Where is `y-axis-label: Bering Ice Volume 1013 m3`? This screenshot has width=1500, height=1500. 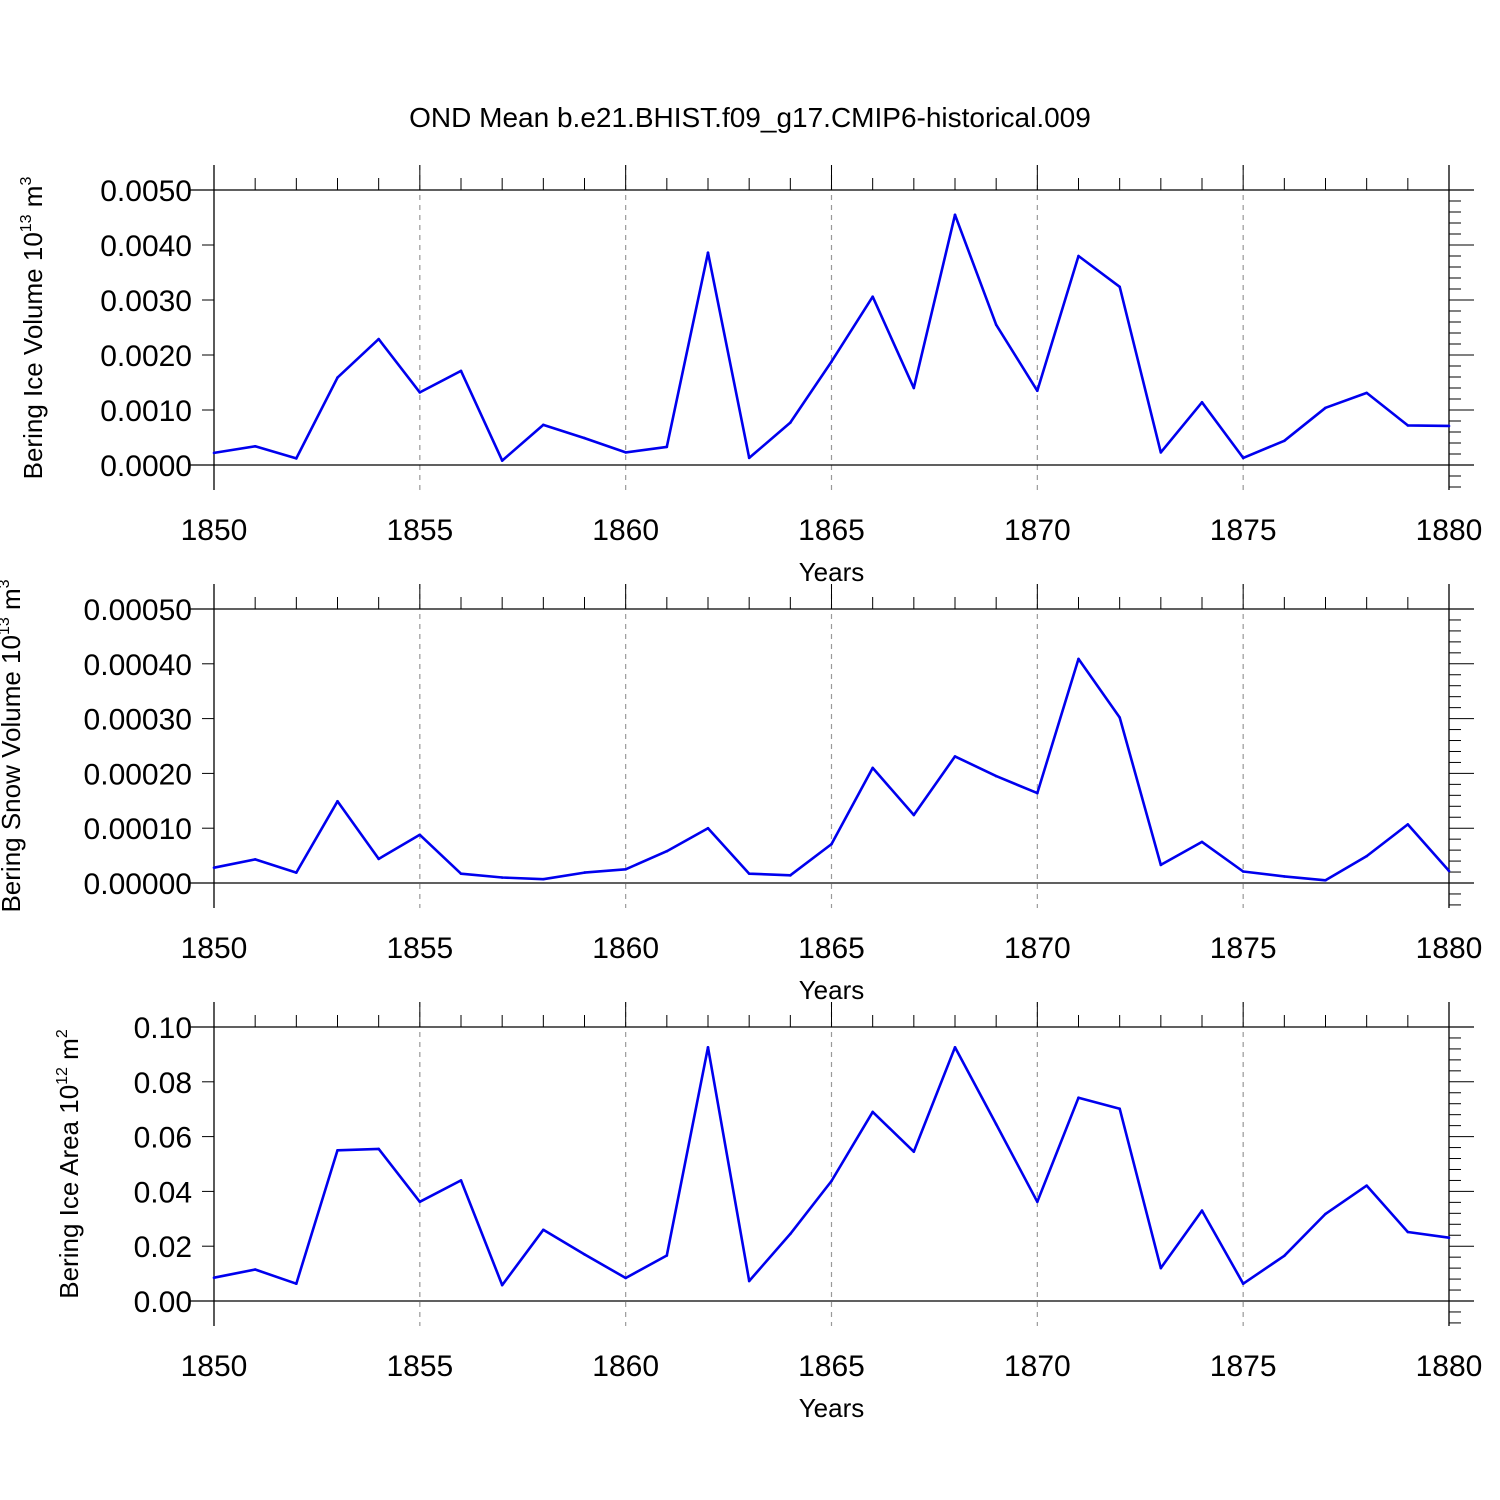
y-axis-label: Bering Ice Volume 1013 m3 is located at coordinates (33, 328).